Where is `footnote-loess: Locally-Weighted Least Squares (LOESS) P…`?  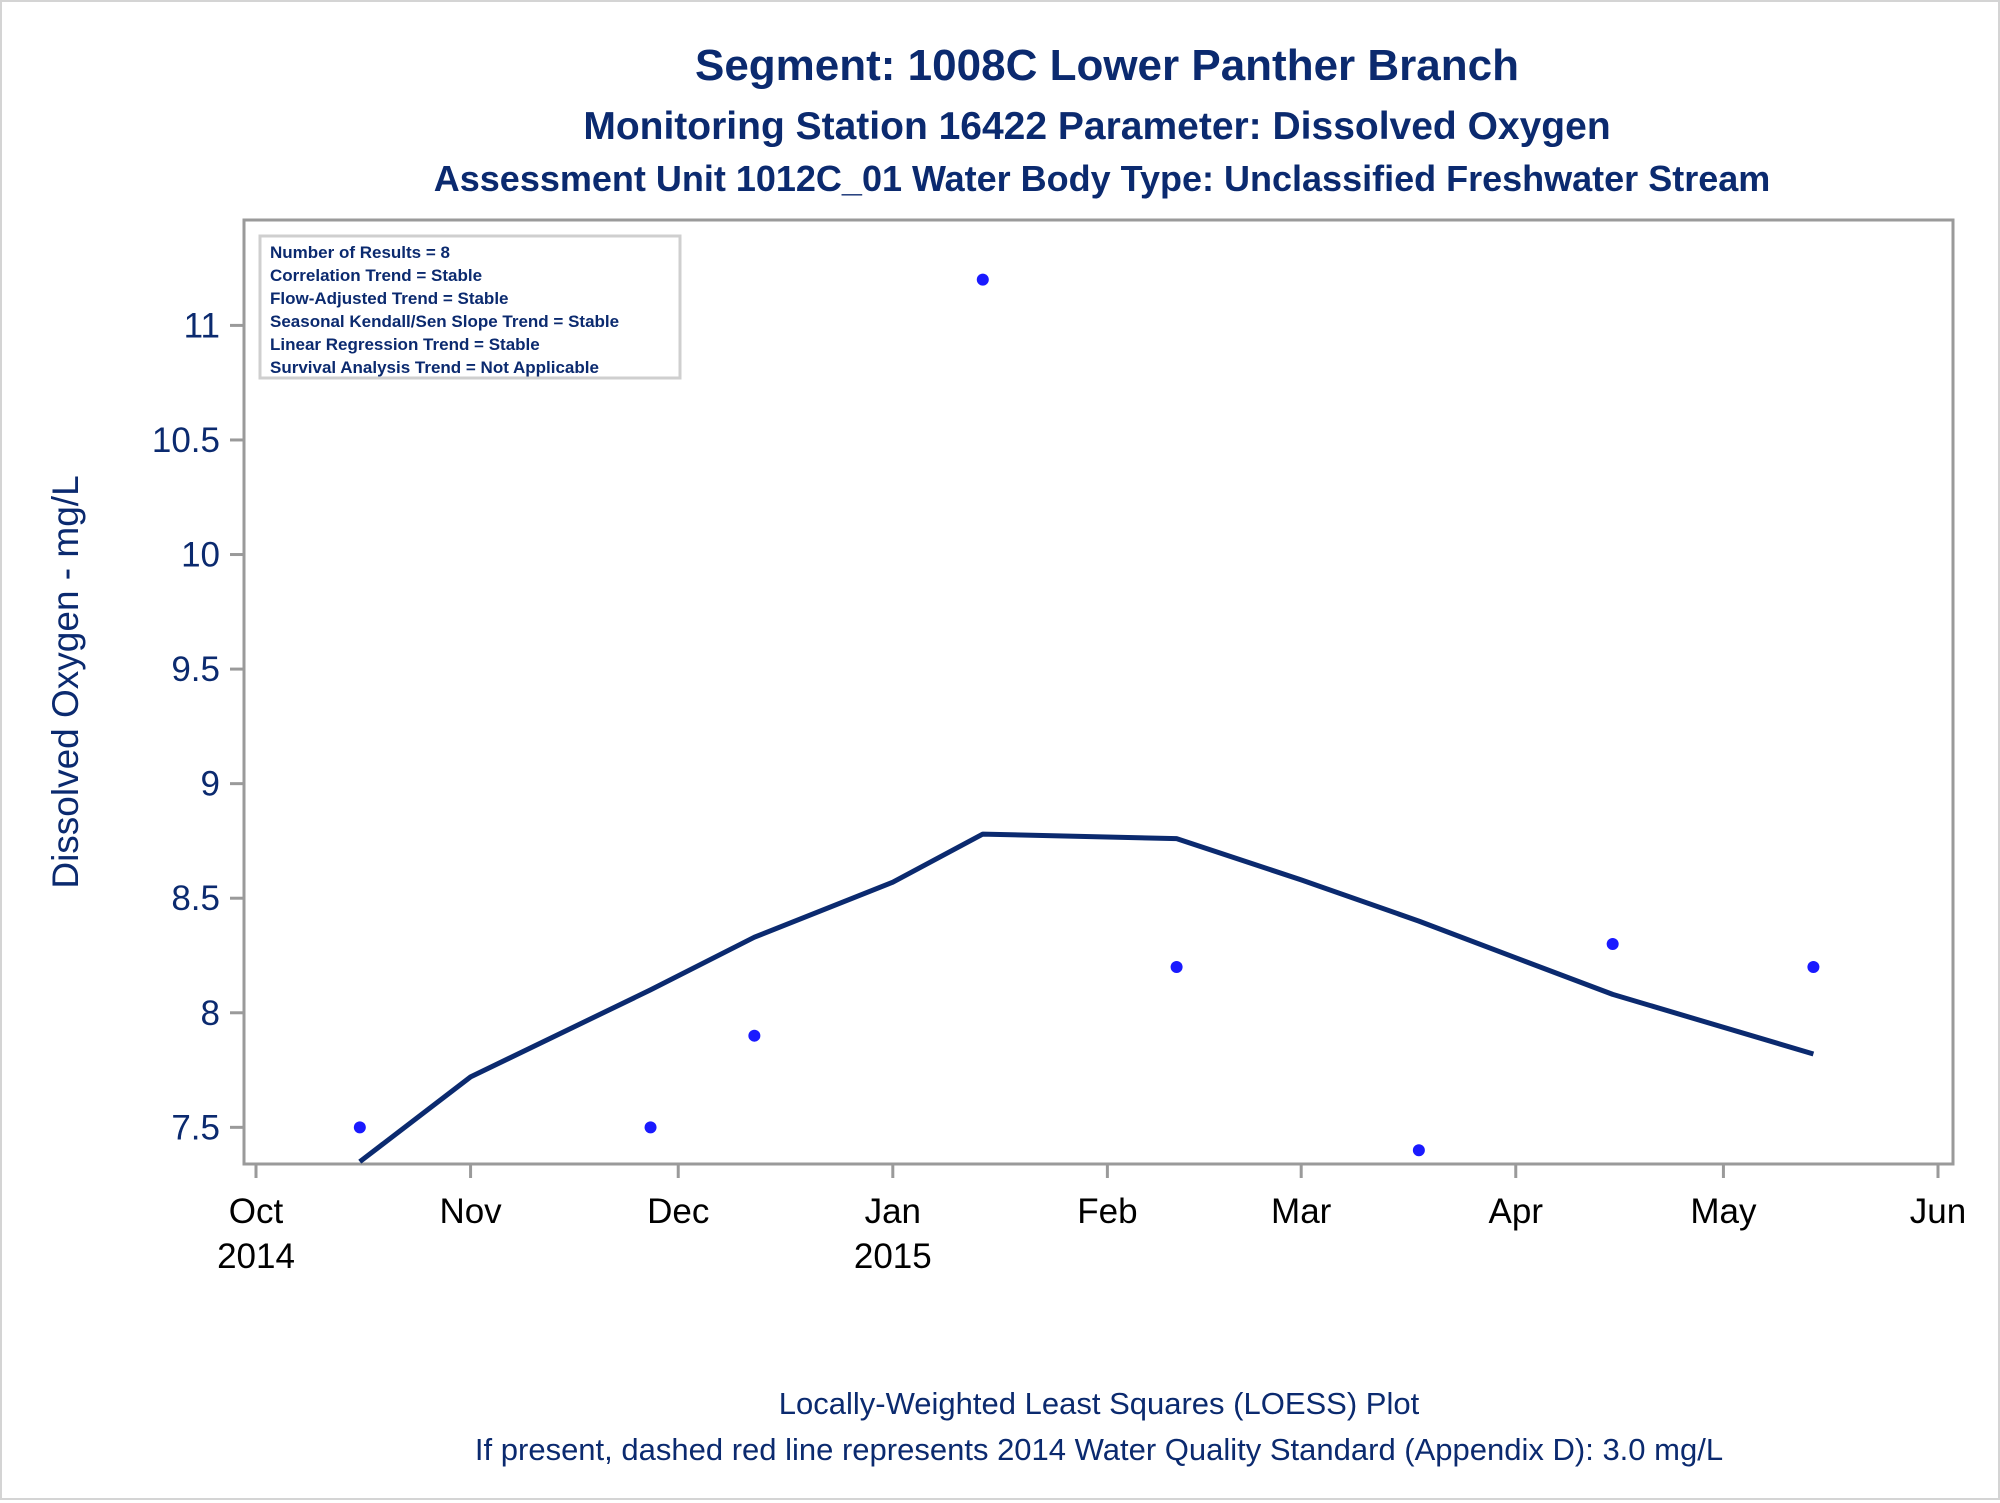 footnote-loess: Locally-Weighted Least Squares (LOESS) P… is located at coordinates (1099, 1403).